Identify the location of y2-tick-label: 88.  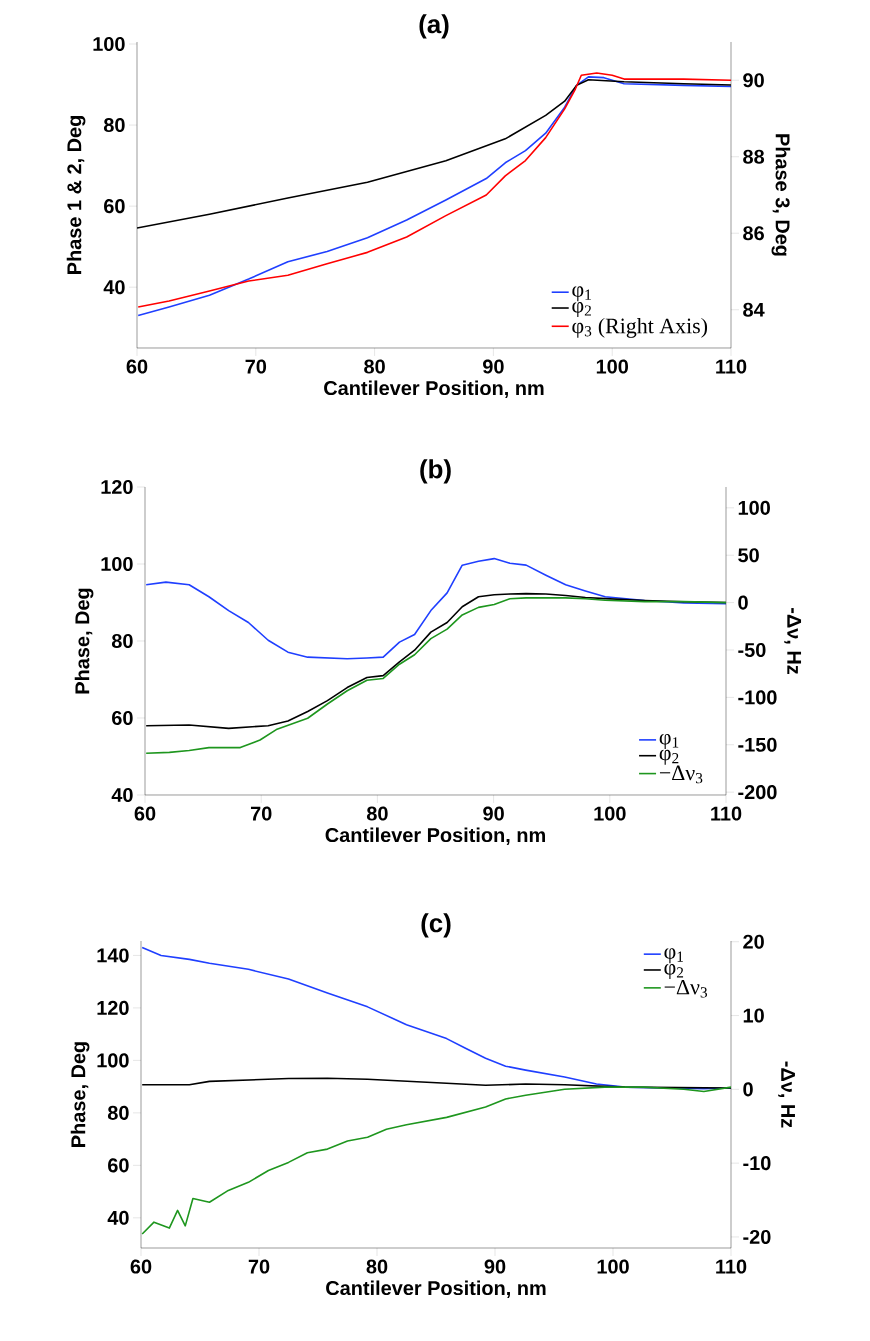
(754, 156).